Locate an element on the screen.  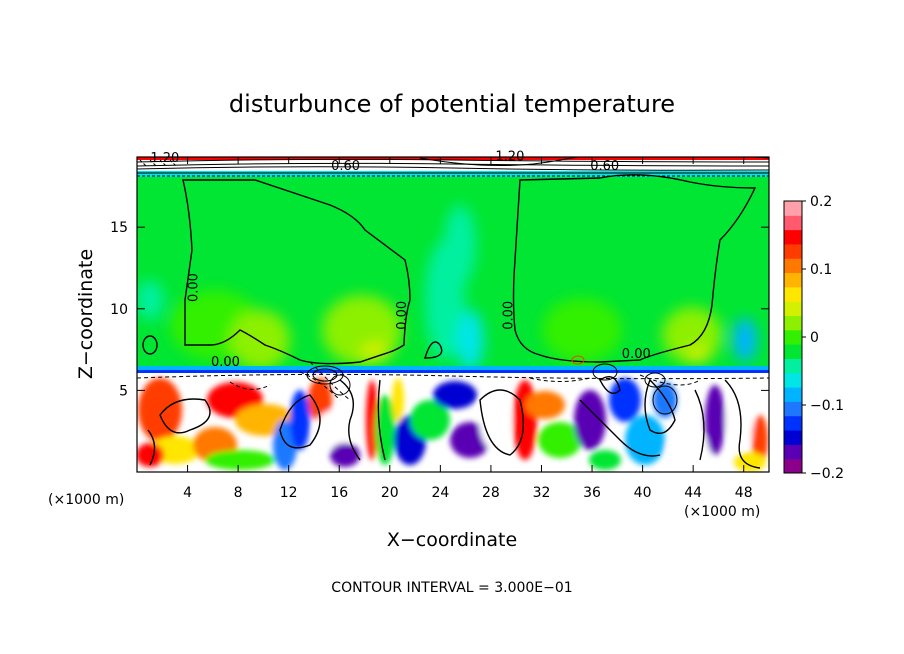
chart-title: disturbunce of potential temperature is located at coordinates (452, 104).